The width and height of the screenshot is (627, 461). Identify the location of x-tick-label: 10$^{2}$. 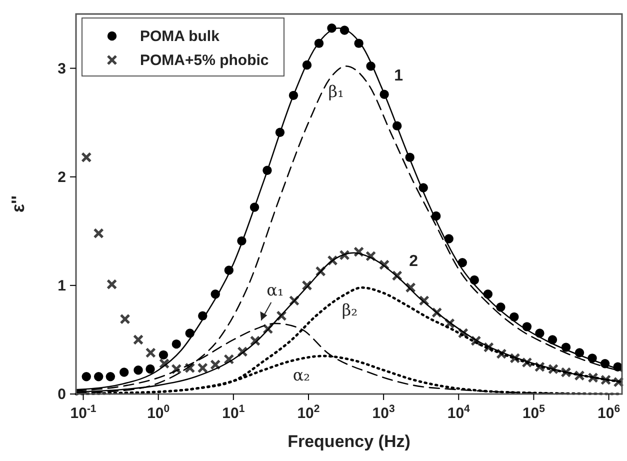
(308, 412).